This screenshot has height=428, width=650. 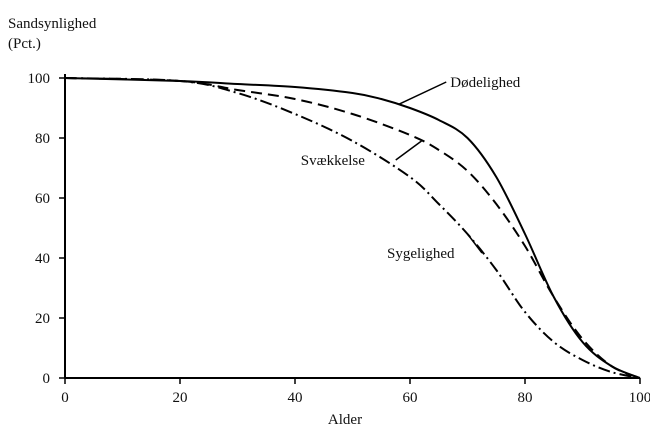 What do you see at coordinates (42, 199) in the screenshot?
I see `y-tick-label: 60` at bounding box center [42, 199].